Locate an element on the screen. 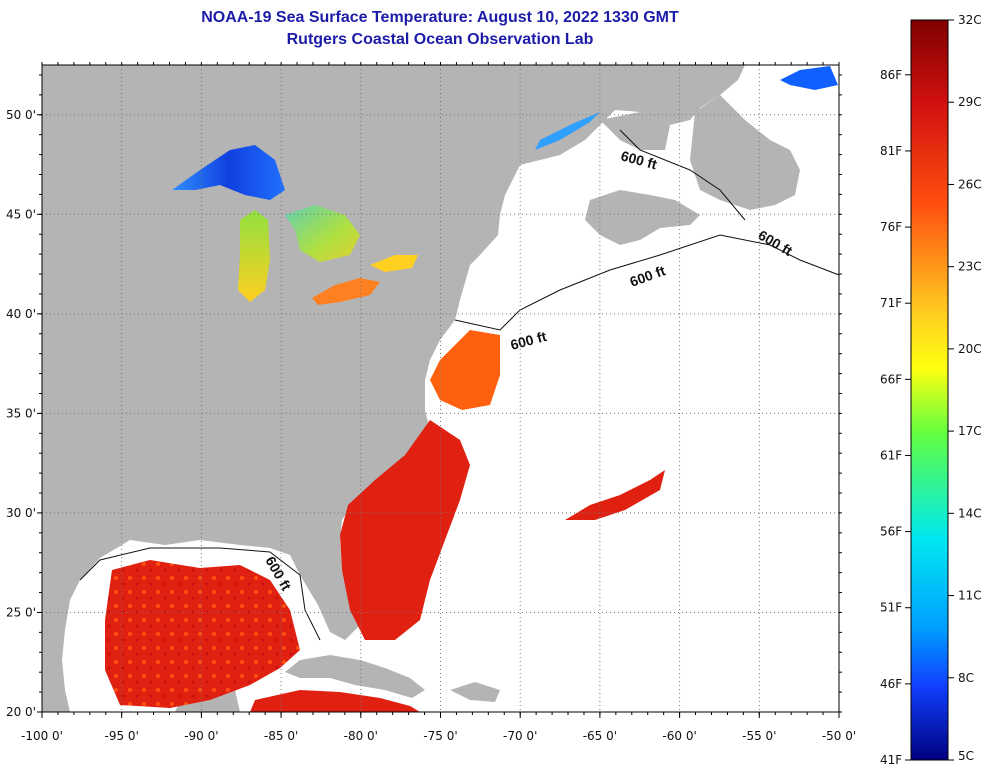 This screenshot has height=770, width=984. labrador-sea-patch is located at coordinates (809, 78).